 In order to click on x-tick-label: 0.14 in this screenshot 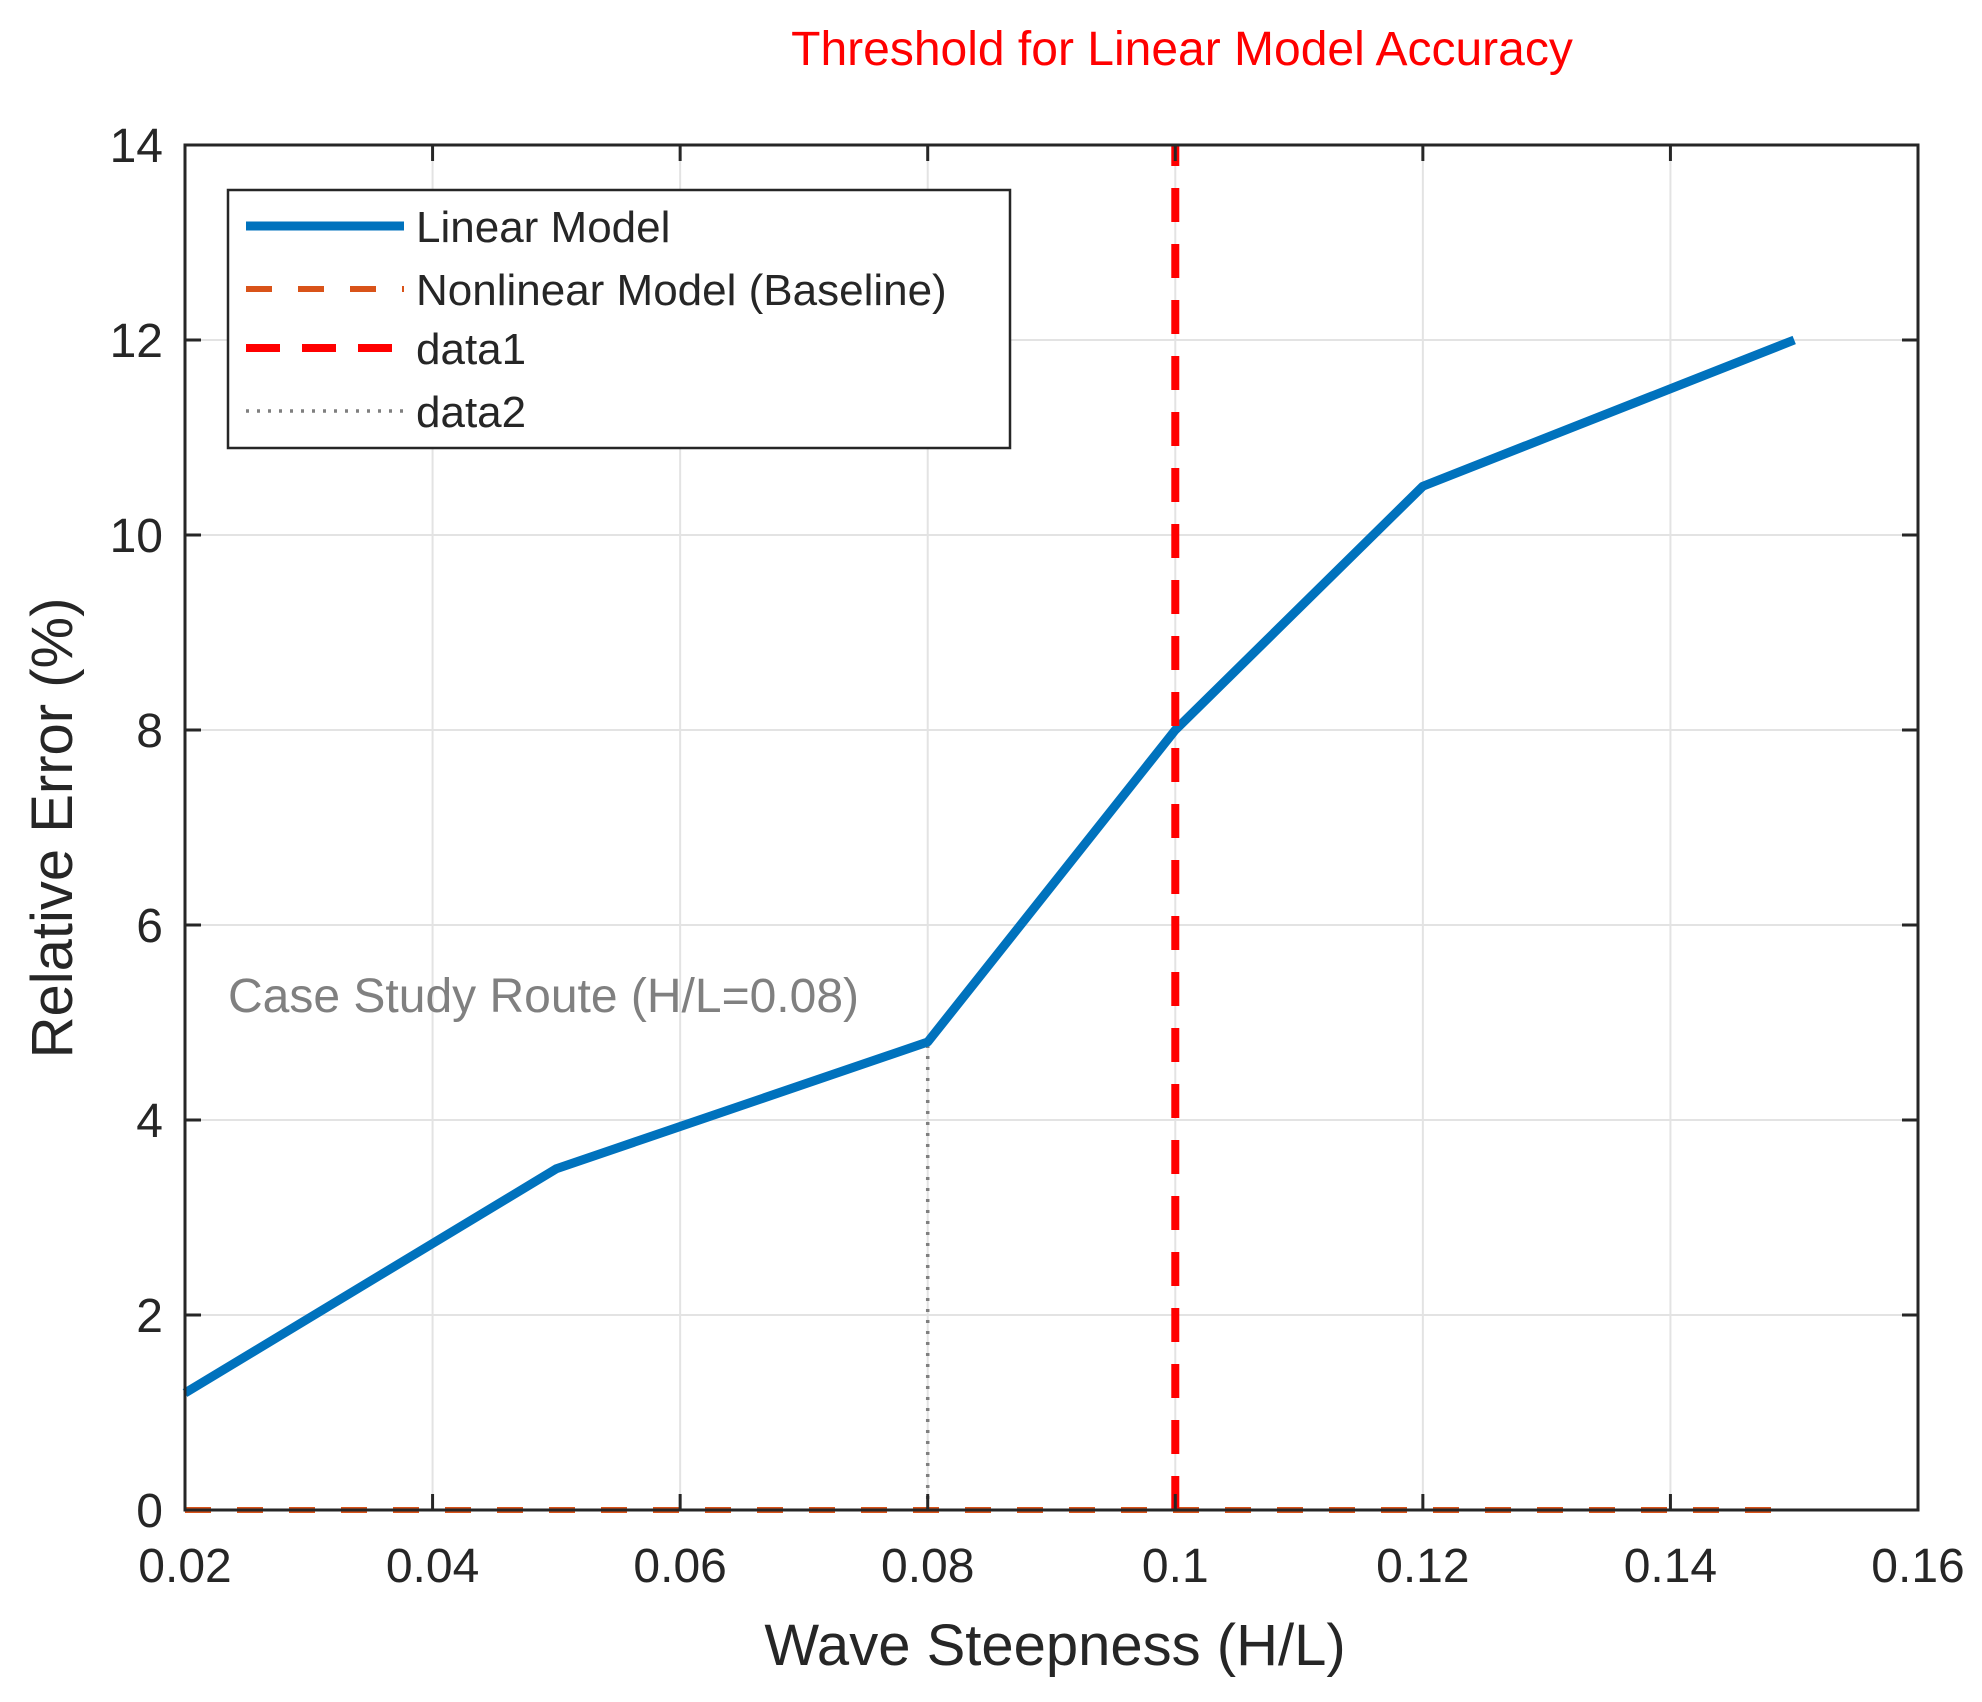, I will do `click(1670, 1566)`.